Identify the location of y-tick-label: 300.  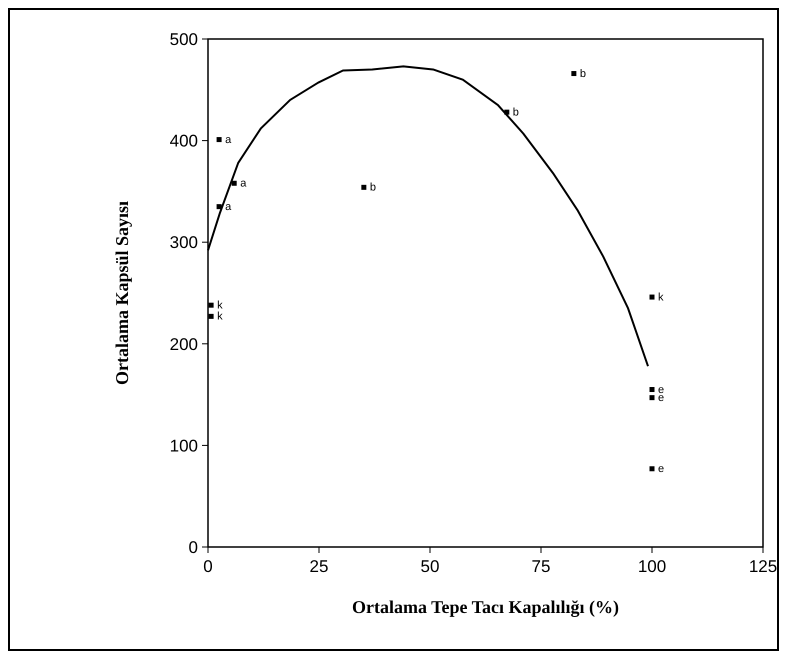
(184, 242).